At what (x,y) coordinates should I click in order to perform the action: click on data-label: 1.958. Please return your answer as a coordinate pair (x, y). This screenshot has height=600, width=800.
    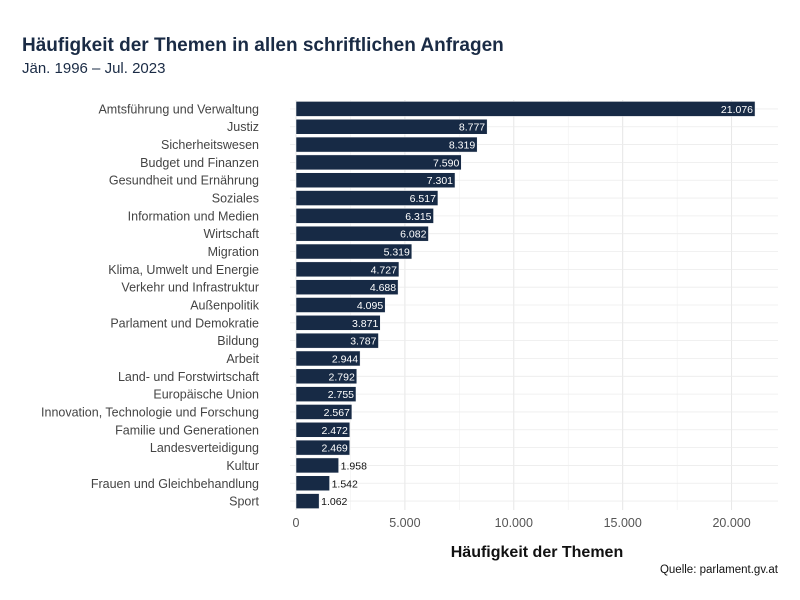
    Looking at the image, I should click on (354, 466).